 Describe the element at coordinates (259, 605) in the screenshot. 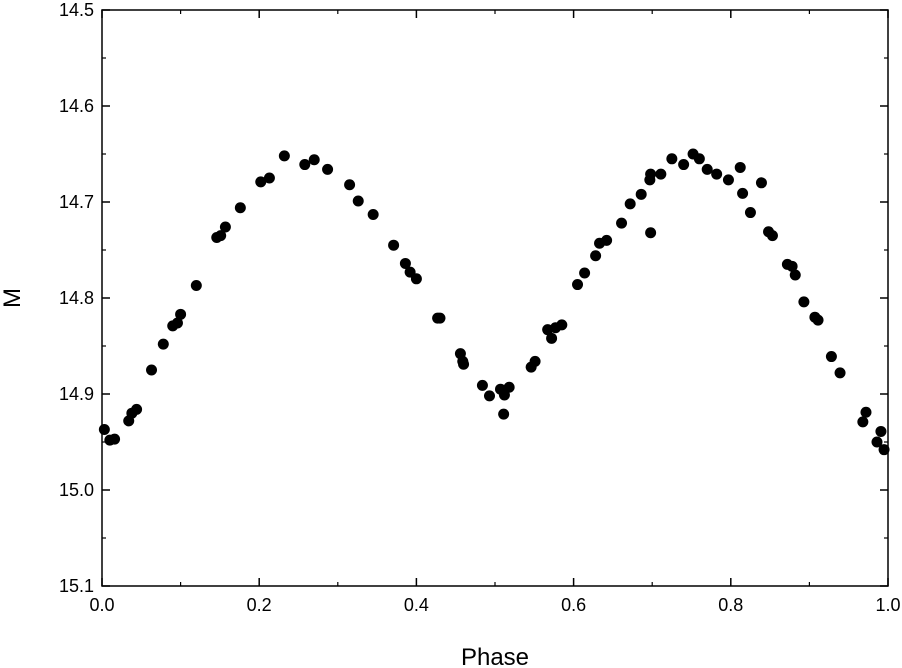

I see `x-tick-label: 0.2` at that location.